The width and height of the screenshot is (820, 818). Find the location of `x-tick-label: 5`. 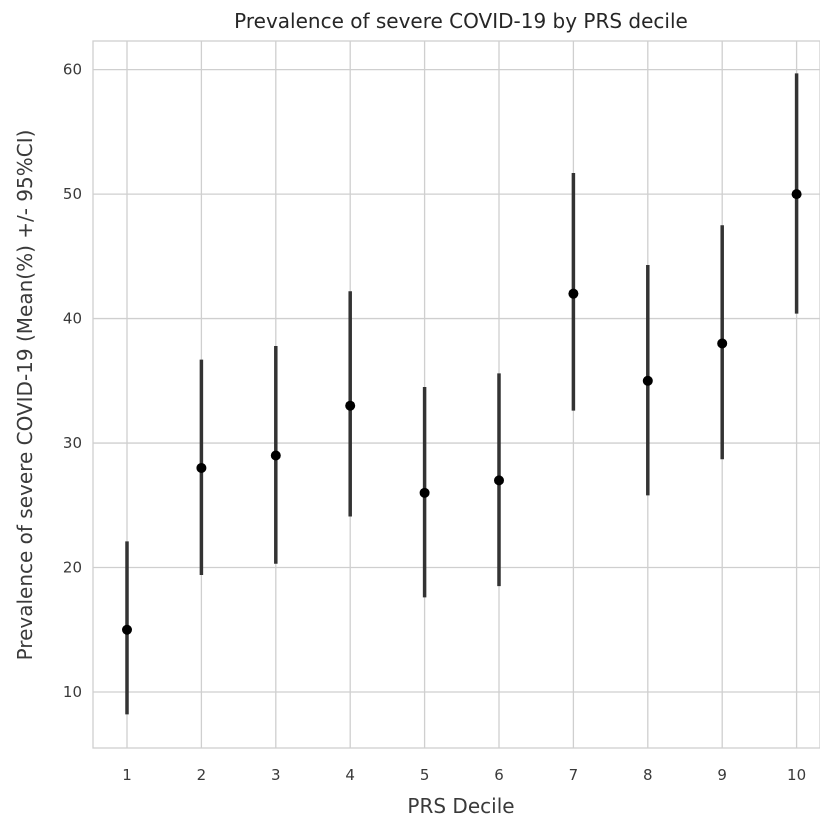

x-tick-label: 5 is located at coordinates (425, 775).